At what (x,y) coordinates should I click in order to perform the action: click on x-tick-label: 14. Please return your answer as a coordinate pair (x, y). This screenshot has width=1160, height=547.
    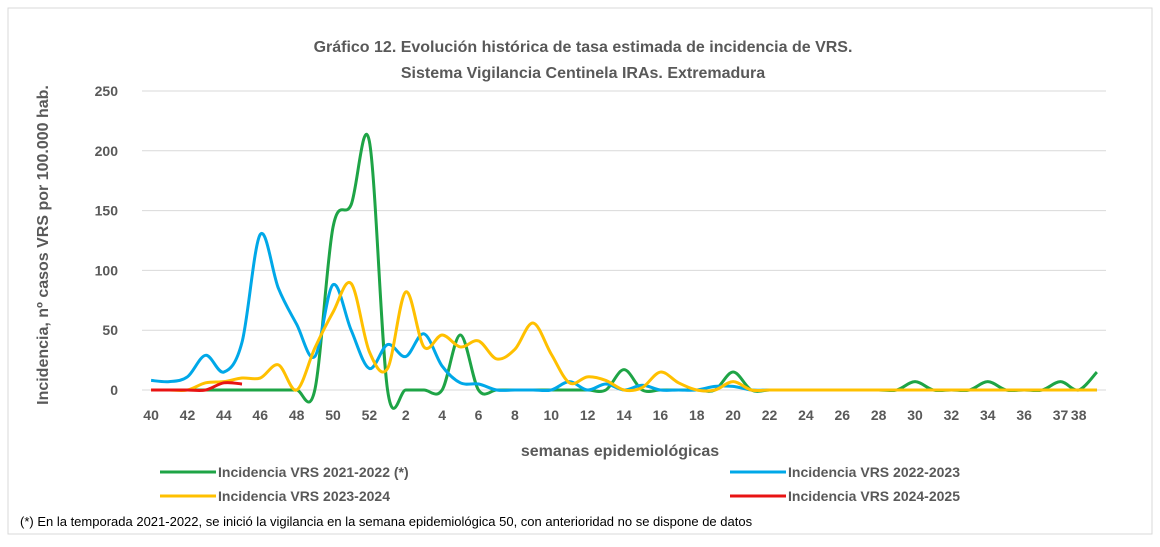
    Looking at the image, I should click on (624, 415).